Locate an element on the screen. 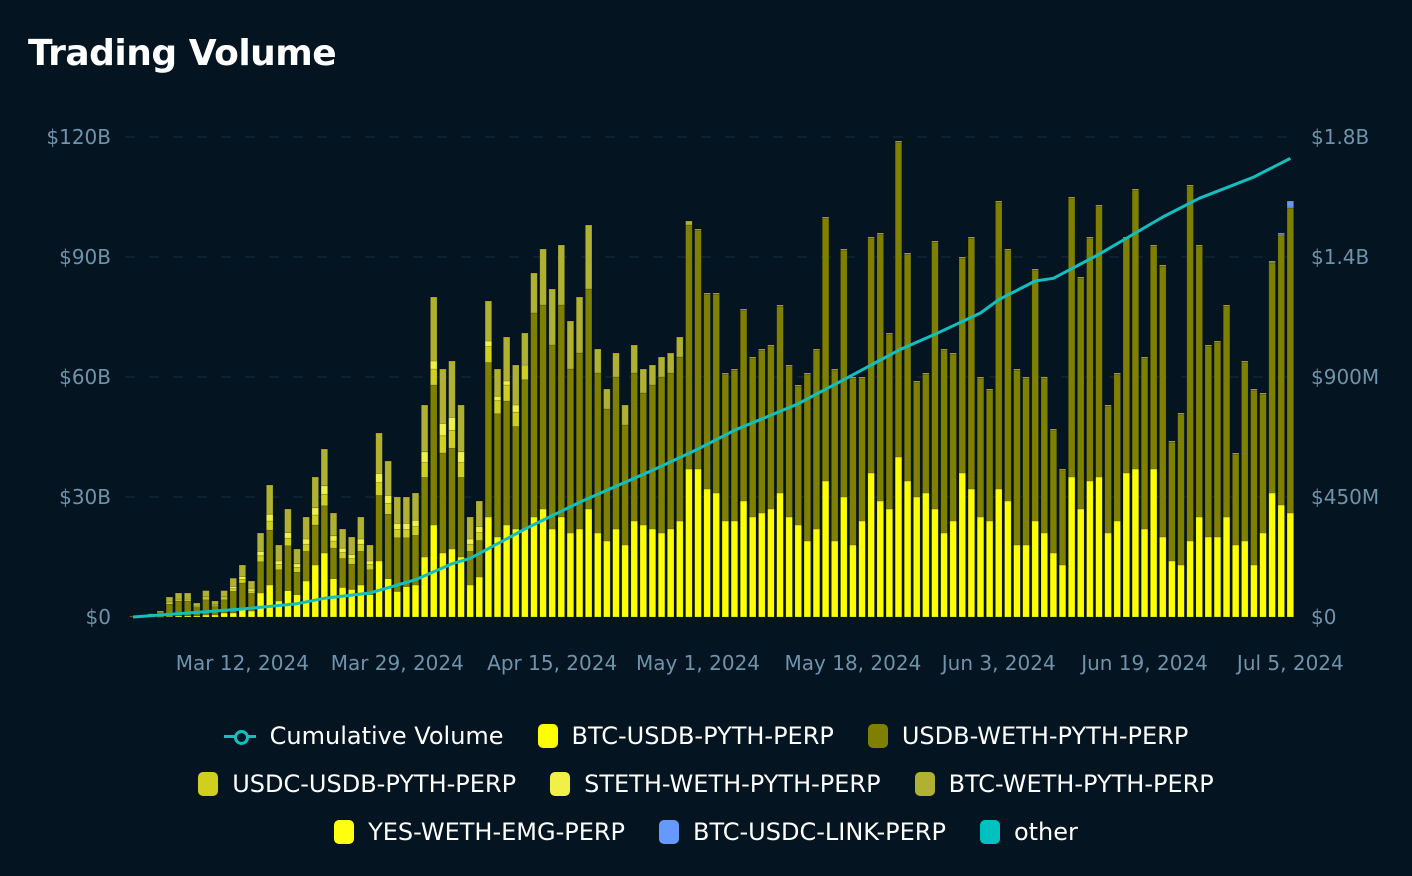 The image size is (1412, 876). legend-item-btc-usdb: BTC-USDB-PYTH-PERP is located at coordinates (685, 736).